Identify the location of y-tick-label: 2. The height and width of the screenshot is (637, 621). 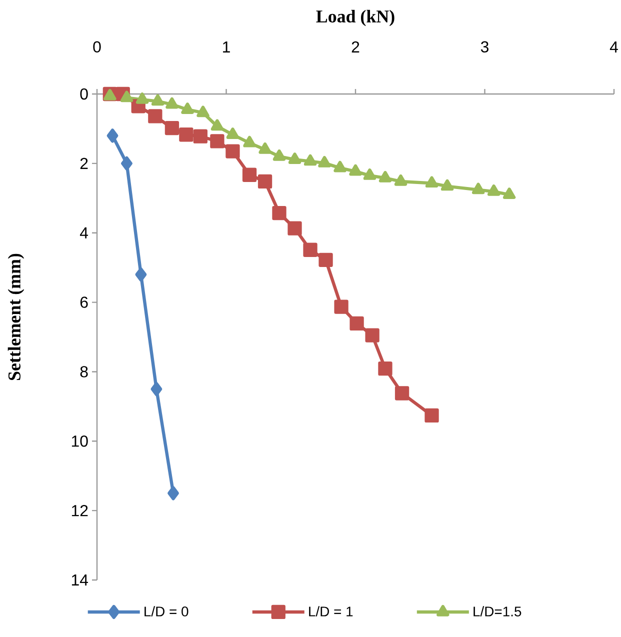
(84, 163).